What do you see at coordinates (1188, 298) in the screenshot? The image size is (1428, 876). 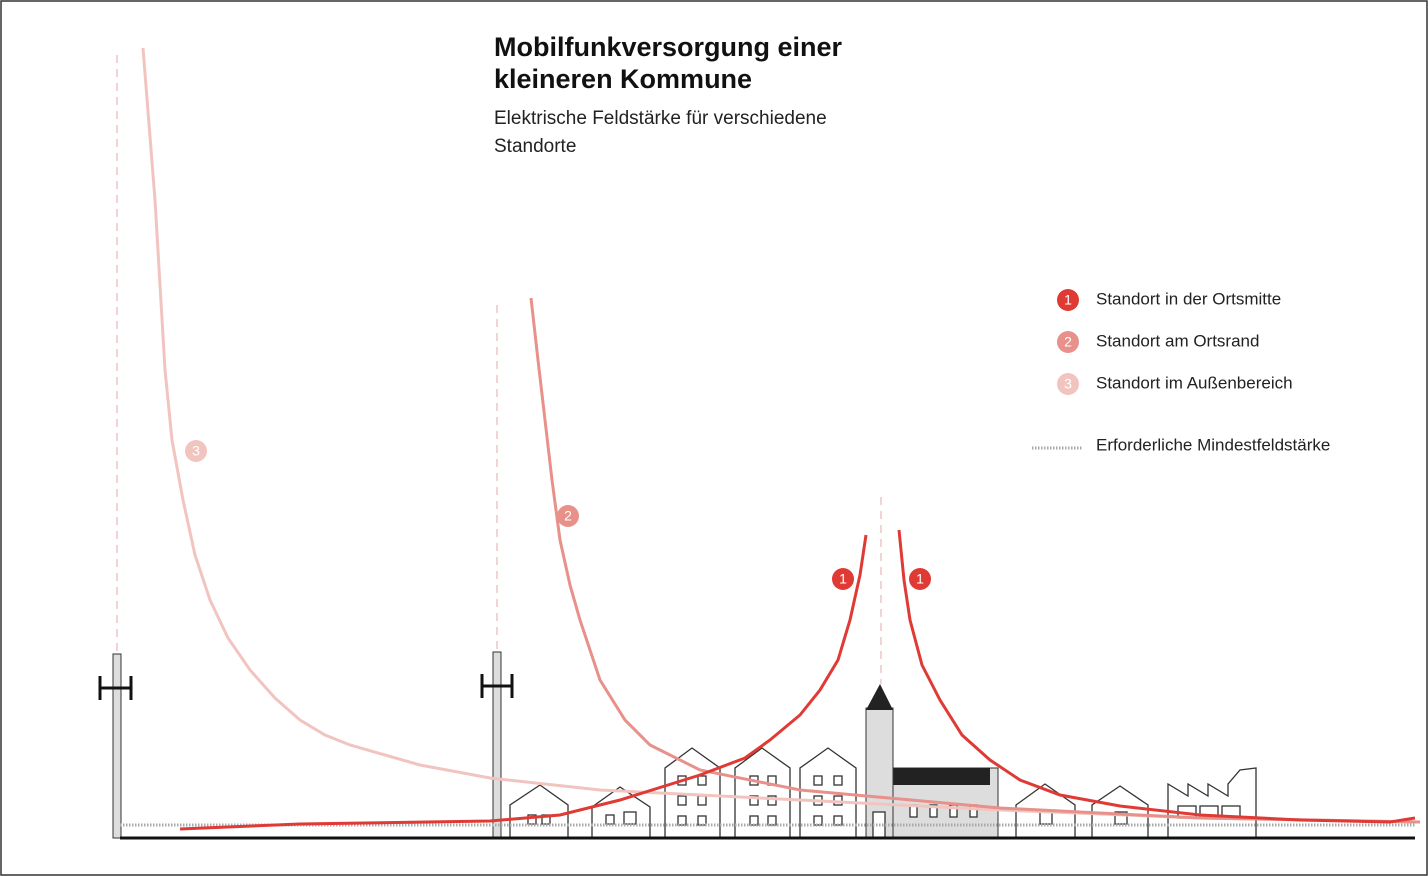 I see `legend-label: Standort in der Ortsmitte` at bounding box center [1188, 298].